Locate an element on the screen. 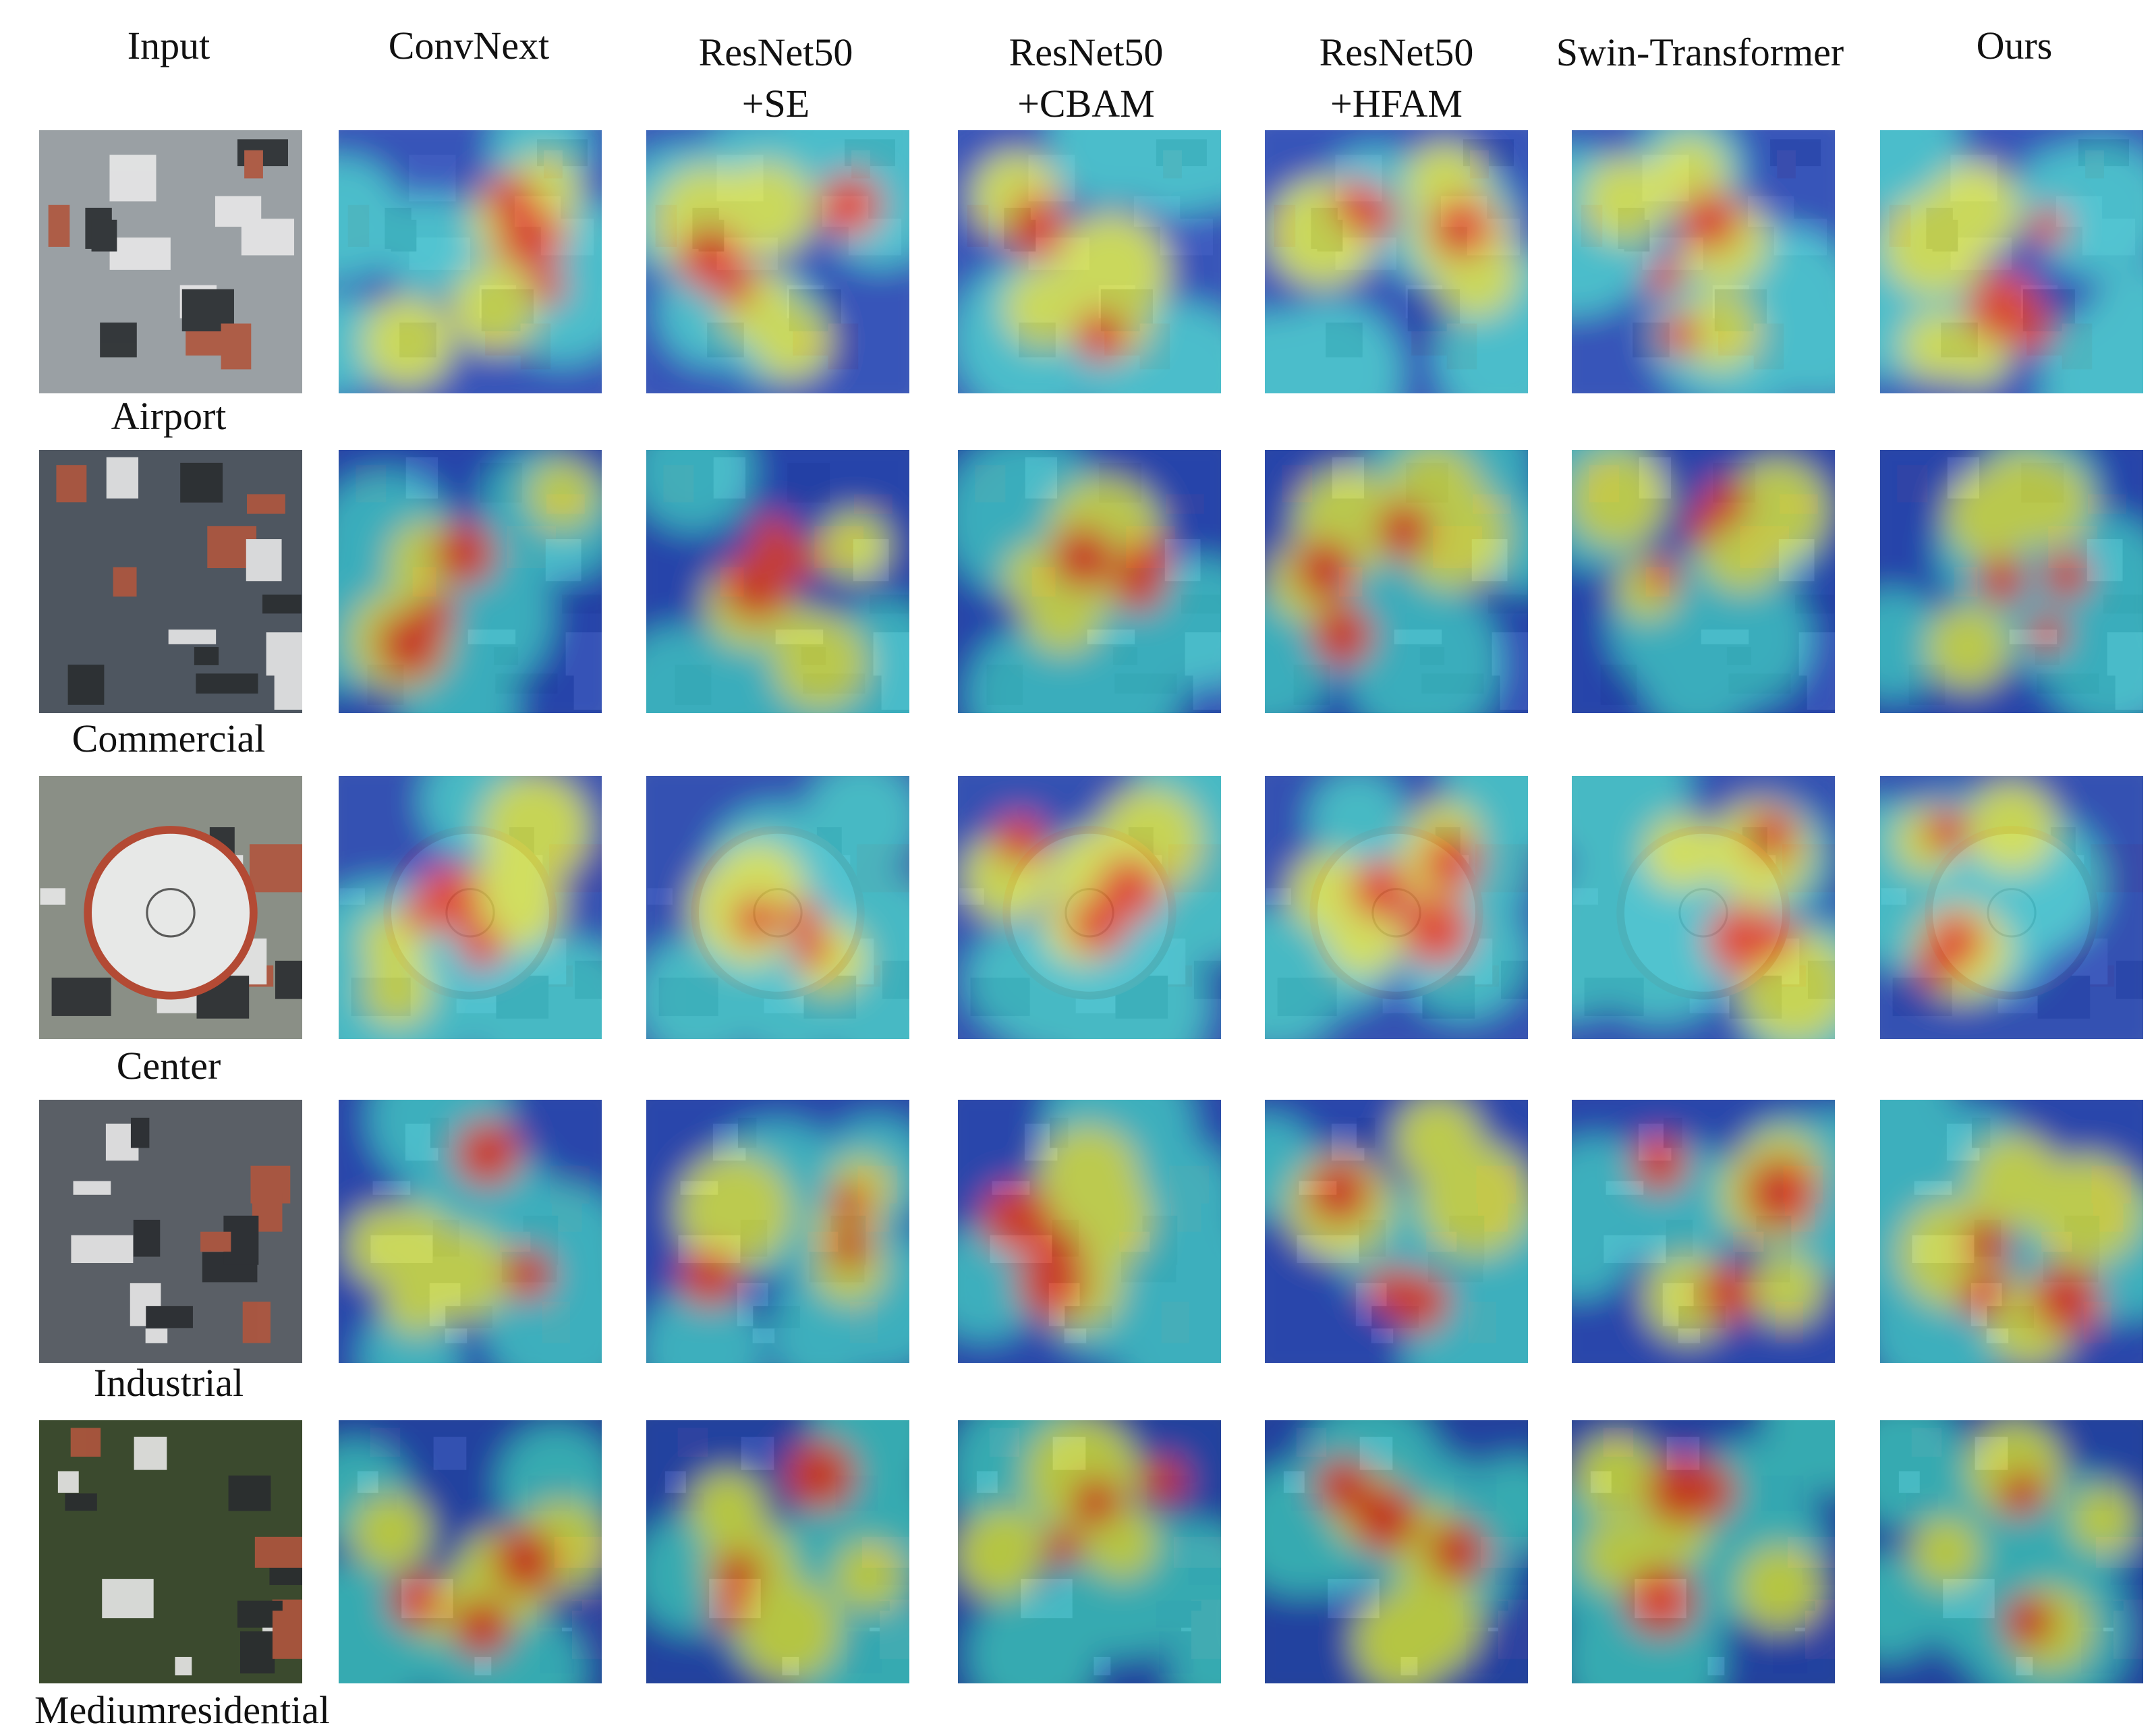  tile-airport-swin-transformer is located at coordinates (1703, 261).